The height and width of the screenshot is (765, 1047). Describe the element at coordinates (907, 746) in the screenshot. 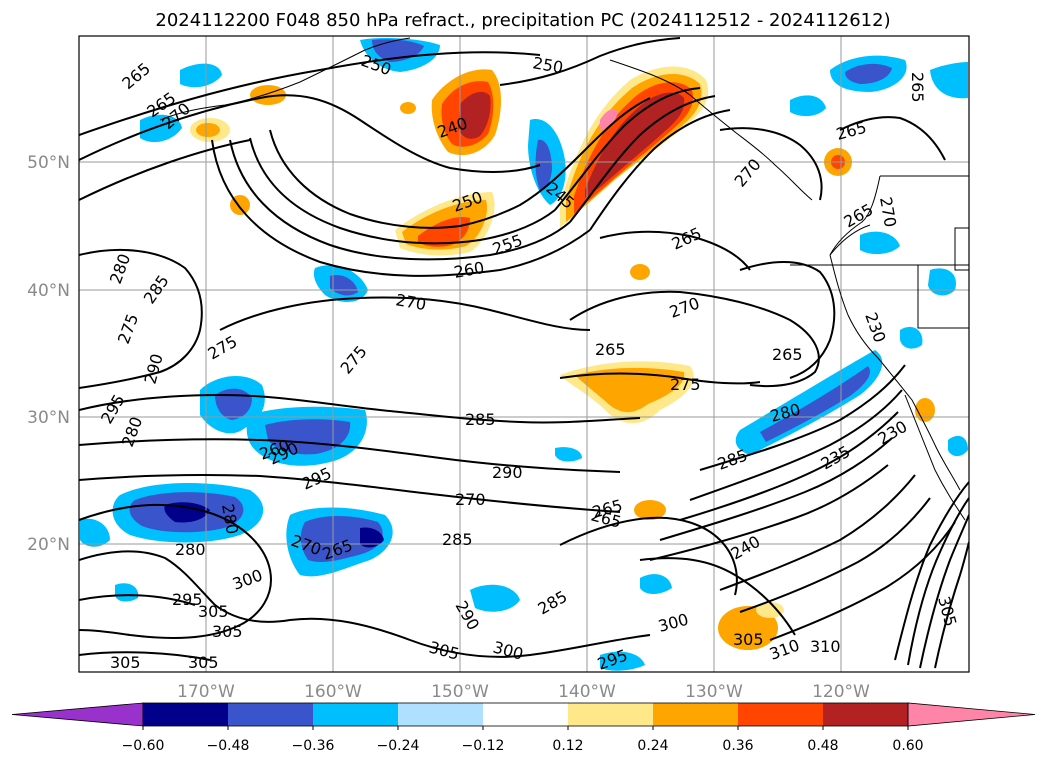

I see `colorbar-tick-label: 0.60` at that location.